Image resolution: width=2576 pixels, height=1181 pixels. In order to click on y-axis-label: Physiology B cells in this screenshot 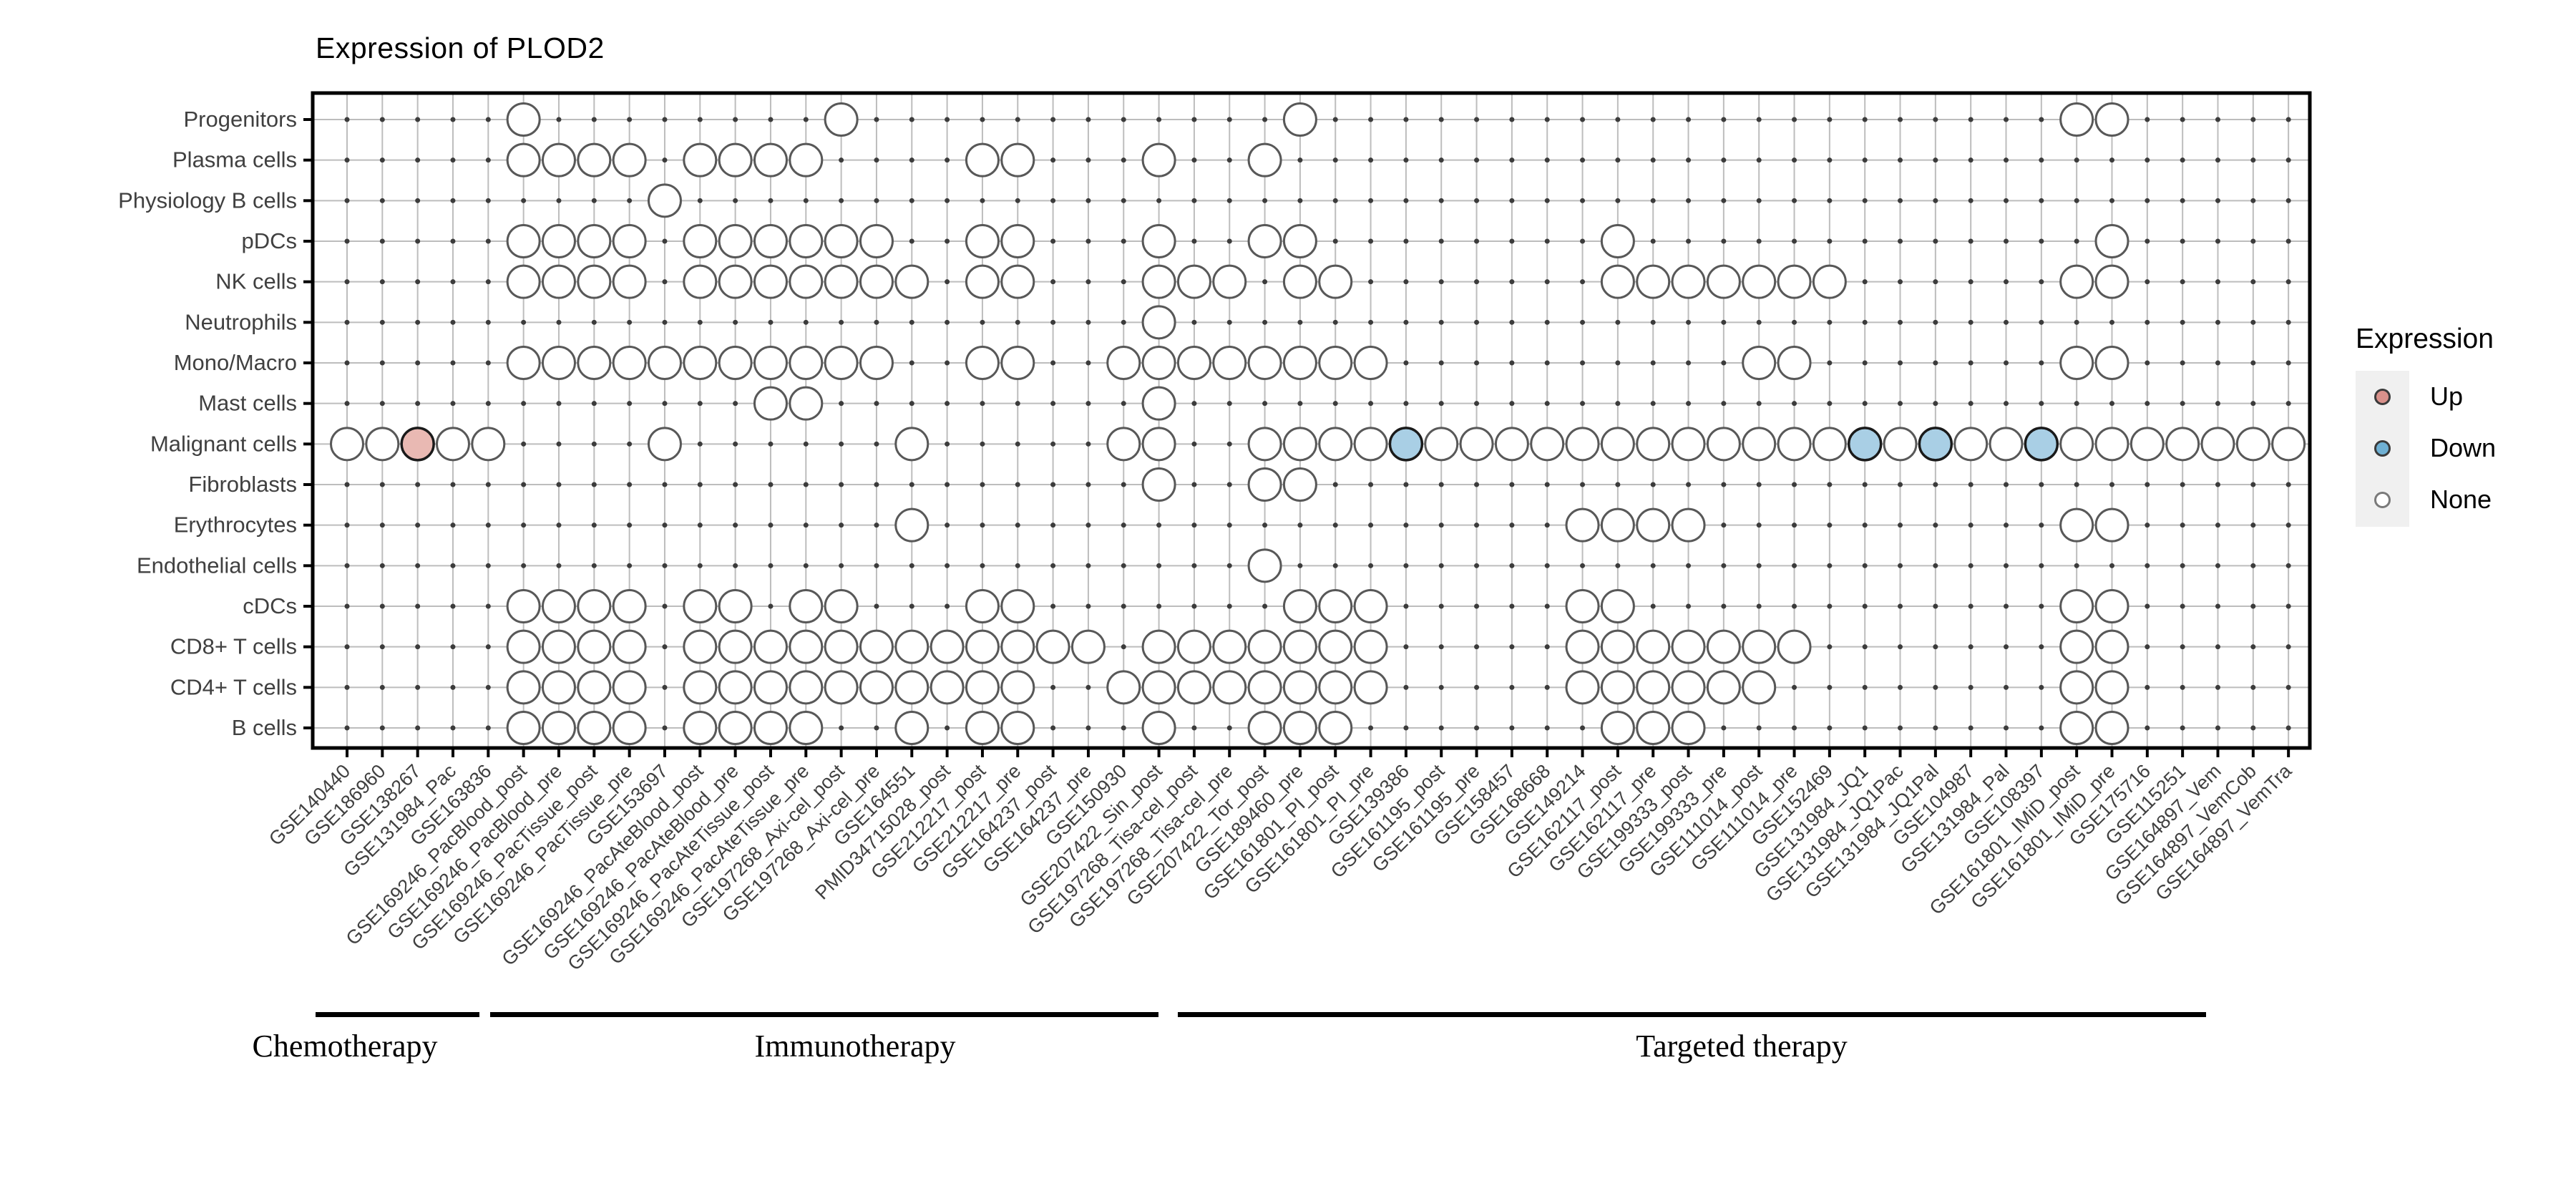, I will do `click(208, 200)`.